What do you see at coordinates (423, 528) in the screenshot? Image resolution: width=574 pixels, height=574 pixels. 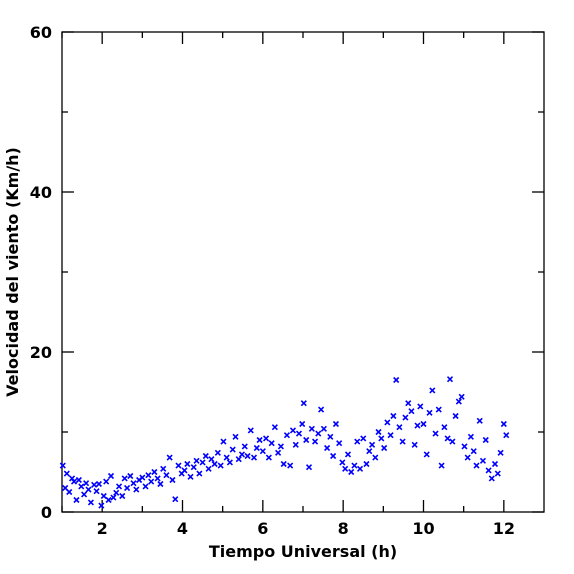 I see `x-tick-label: 10` at bounding box center [423, 528].